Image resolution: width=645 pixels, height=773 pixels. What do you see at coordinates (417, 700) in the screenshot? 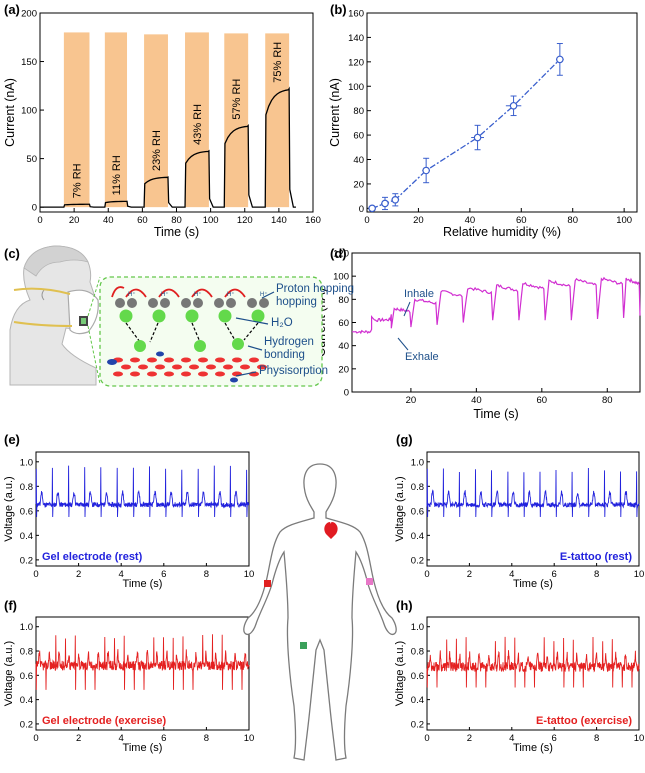
I see `y-tick-label: 0.4` at bounding box center [417, 700].